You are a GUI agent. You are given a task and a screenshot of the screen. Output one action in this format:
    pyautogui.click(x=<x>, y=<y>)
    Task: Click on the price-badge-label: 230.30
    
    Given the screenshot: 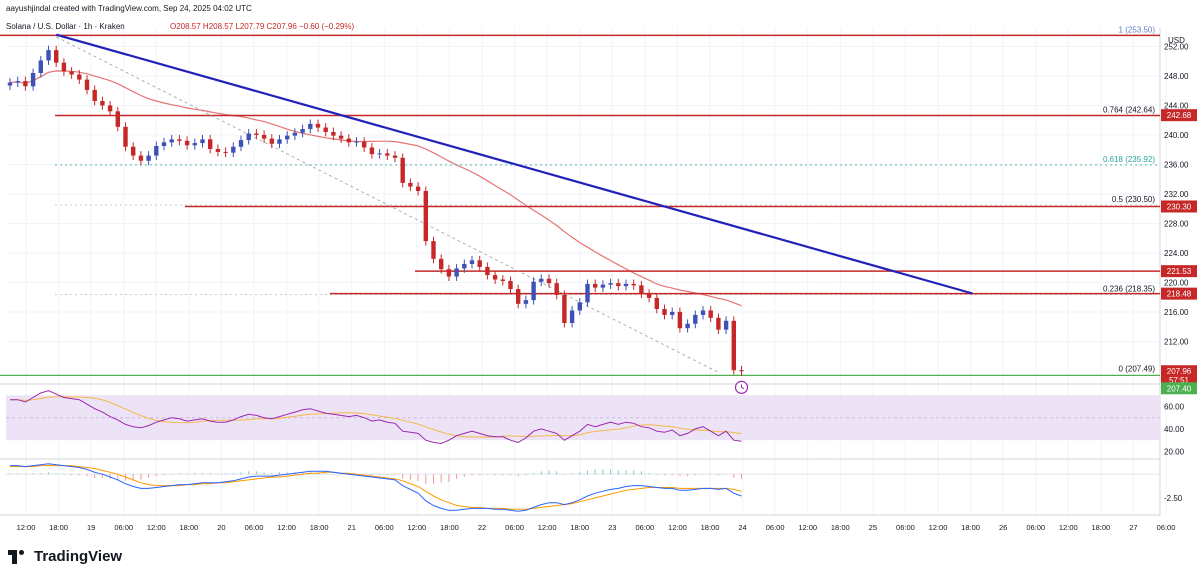 What is the action you would take?
    pyautogui.click(x=1179, y=206)
    